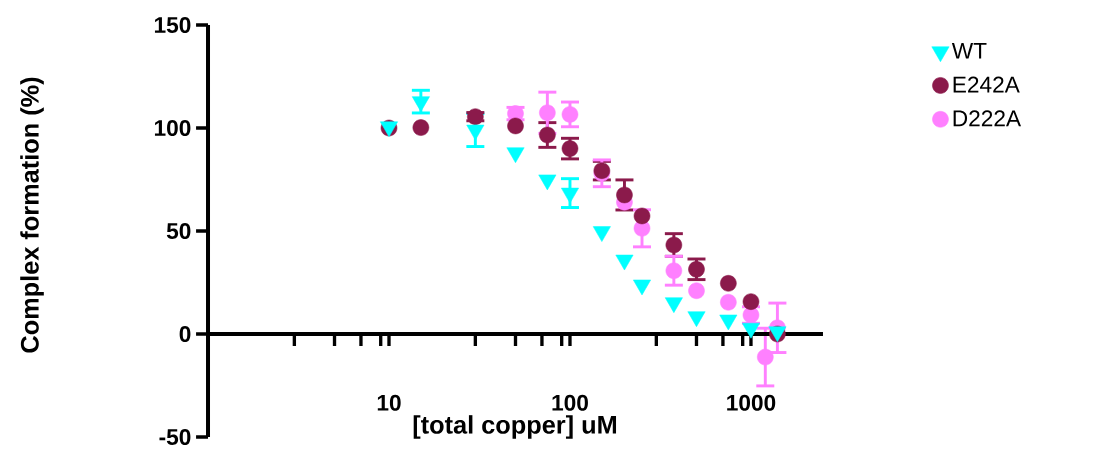 This screenshot has width=1097, height=450. I want to click on y-tick-label: 0, so click(185, 334).